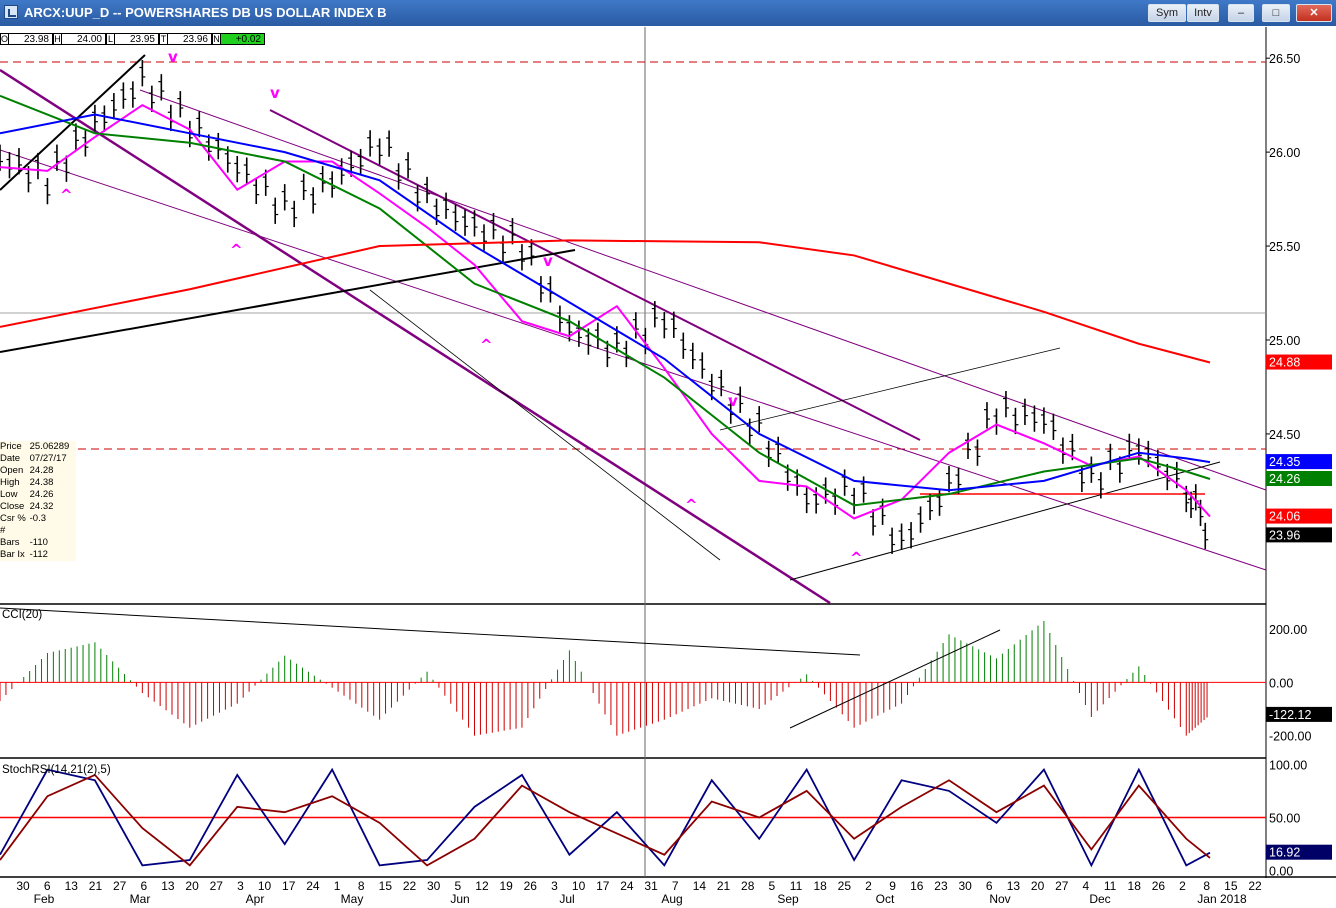 The width and height of the screenshot is (1336, 908). What do you see at coordinates (243, 39) in the screenshot?
I see `change-value: +0.02` at bounding box center [243, 39].